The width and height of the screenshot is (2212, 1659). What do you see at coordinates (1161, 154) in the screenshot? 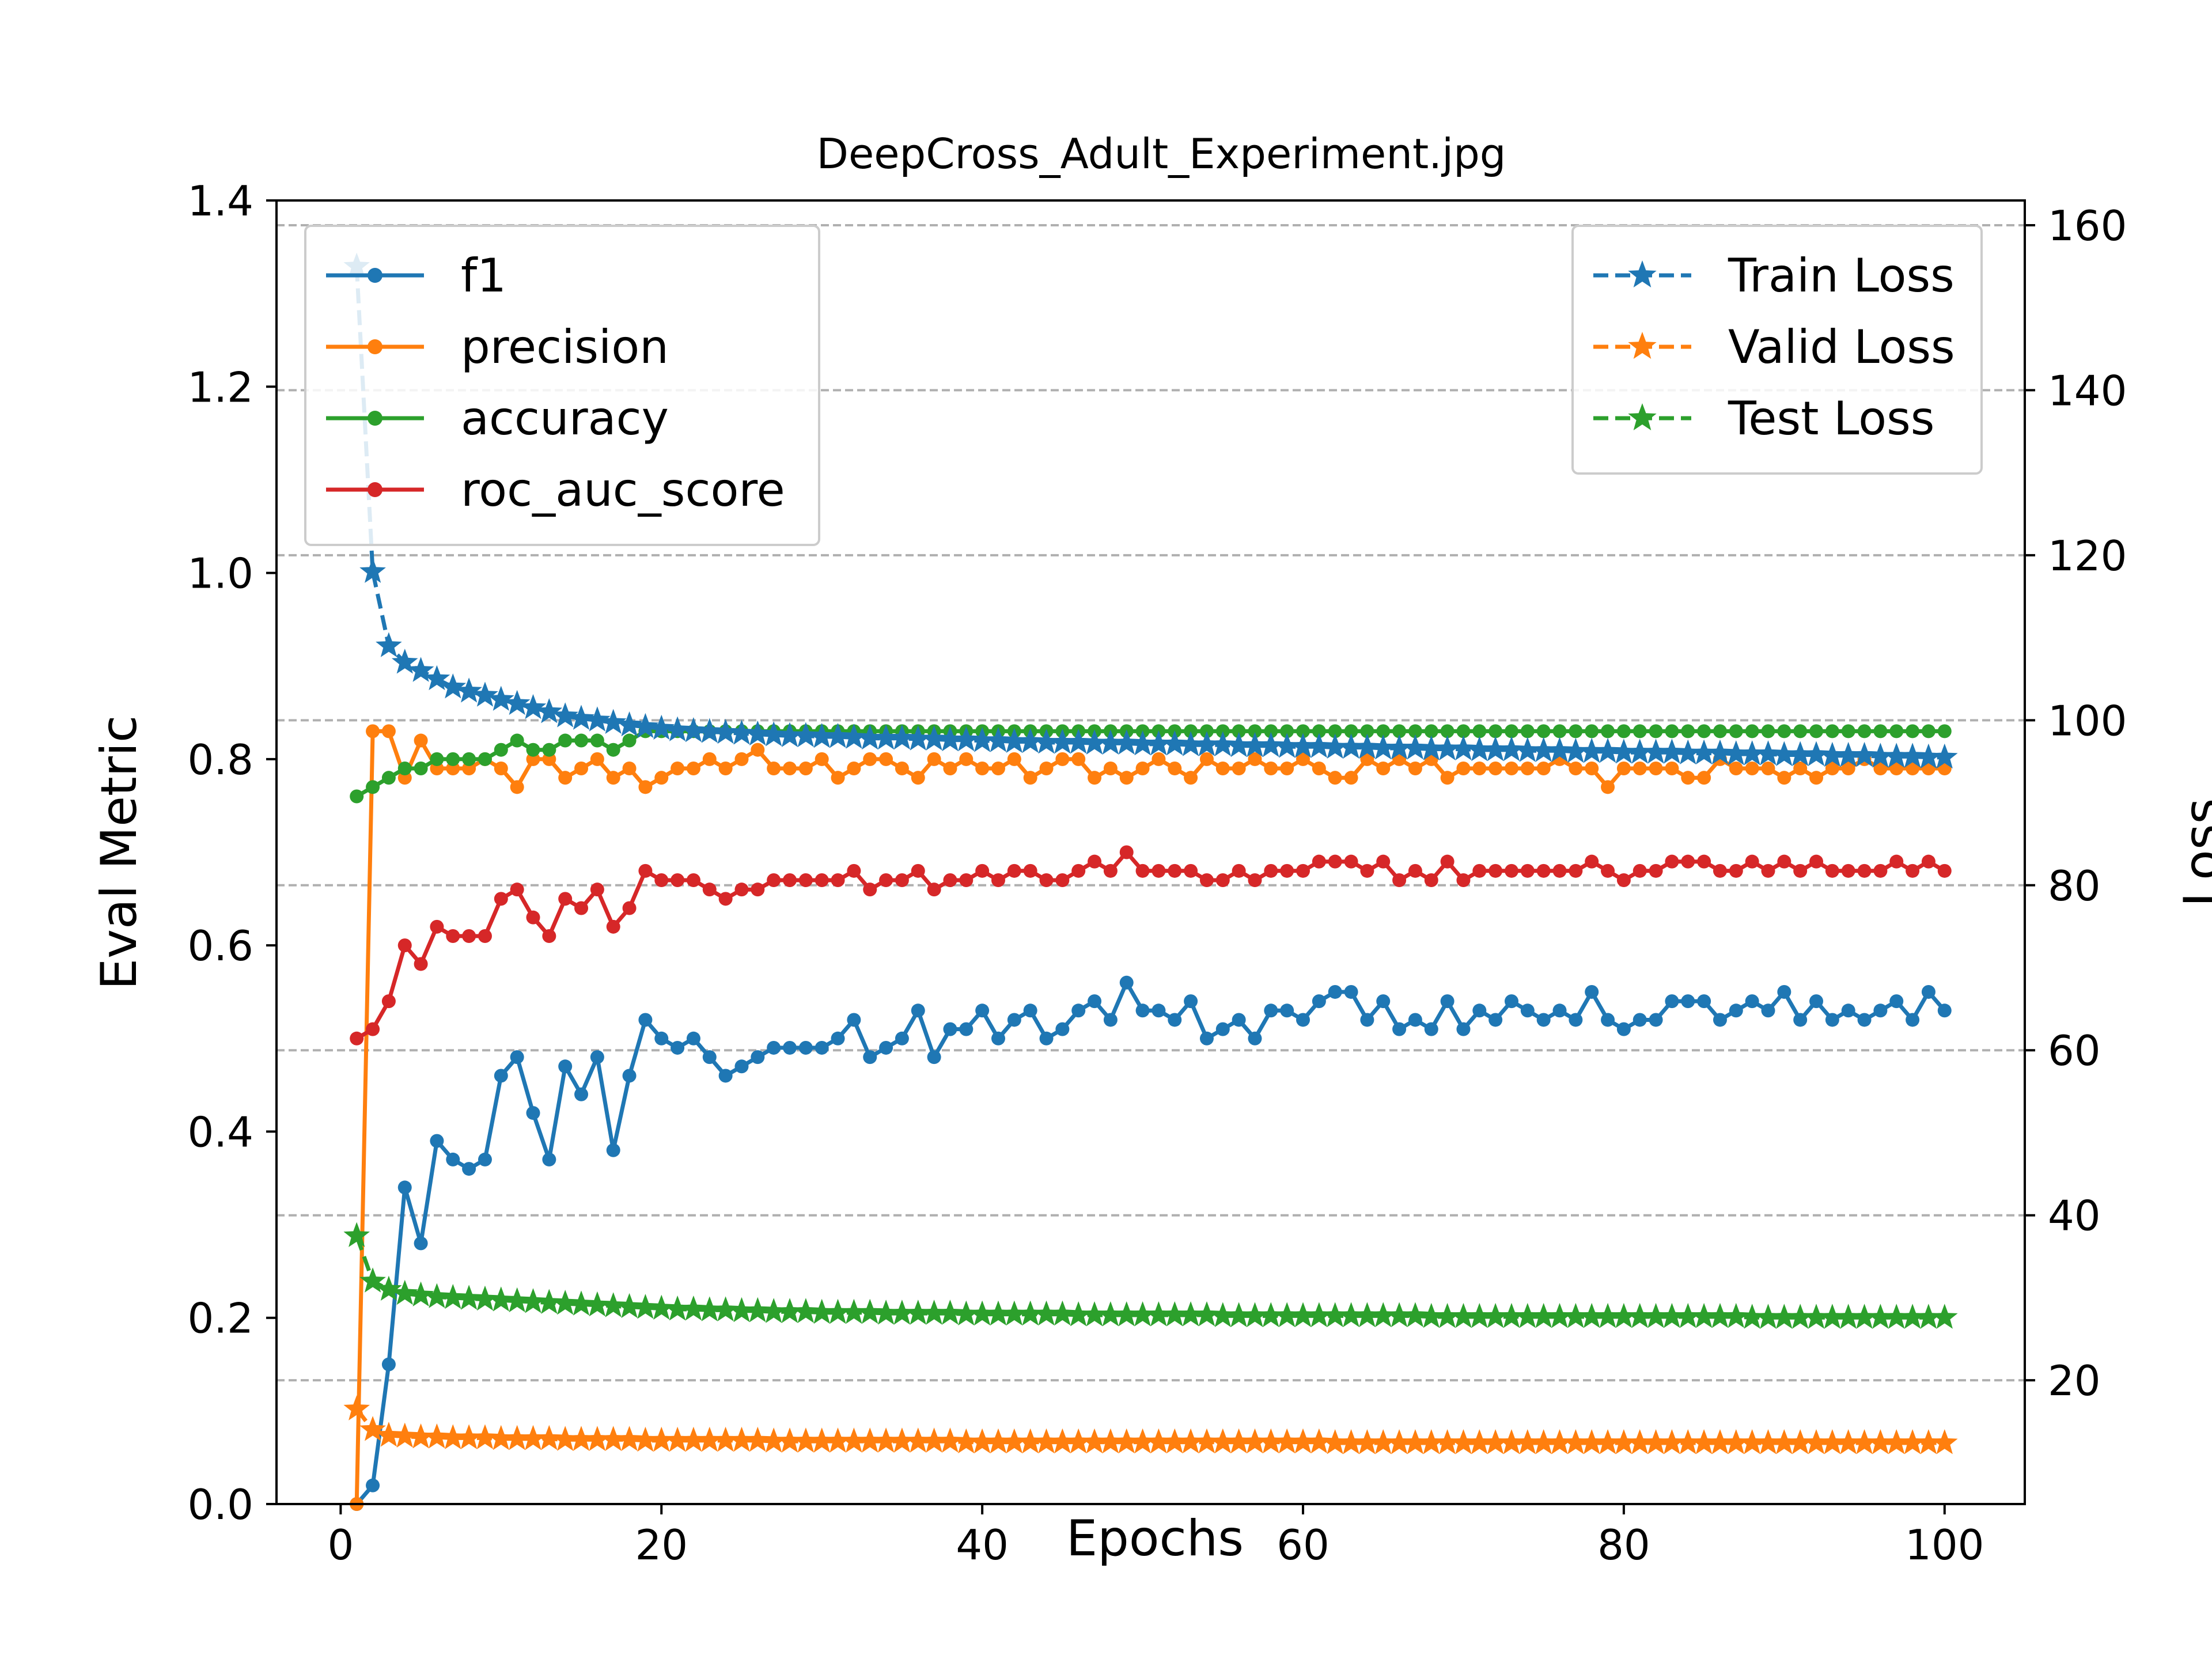
I see `chart-title: DeepCross_Adult_Experiment.jpg` at bounding box center [1161, 154].